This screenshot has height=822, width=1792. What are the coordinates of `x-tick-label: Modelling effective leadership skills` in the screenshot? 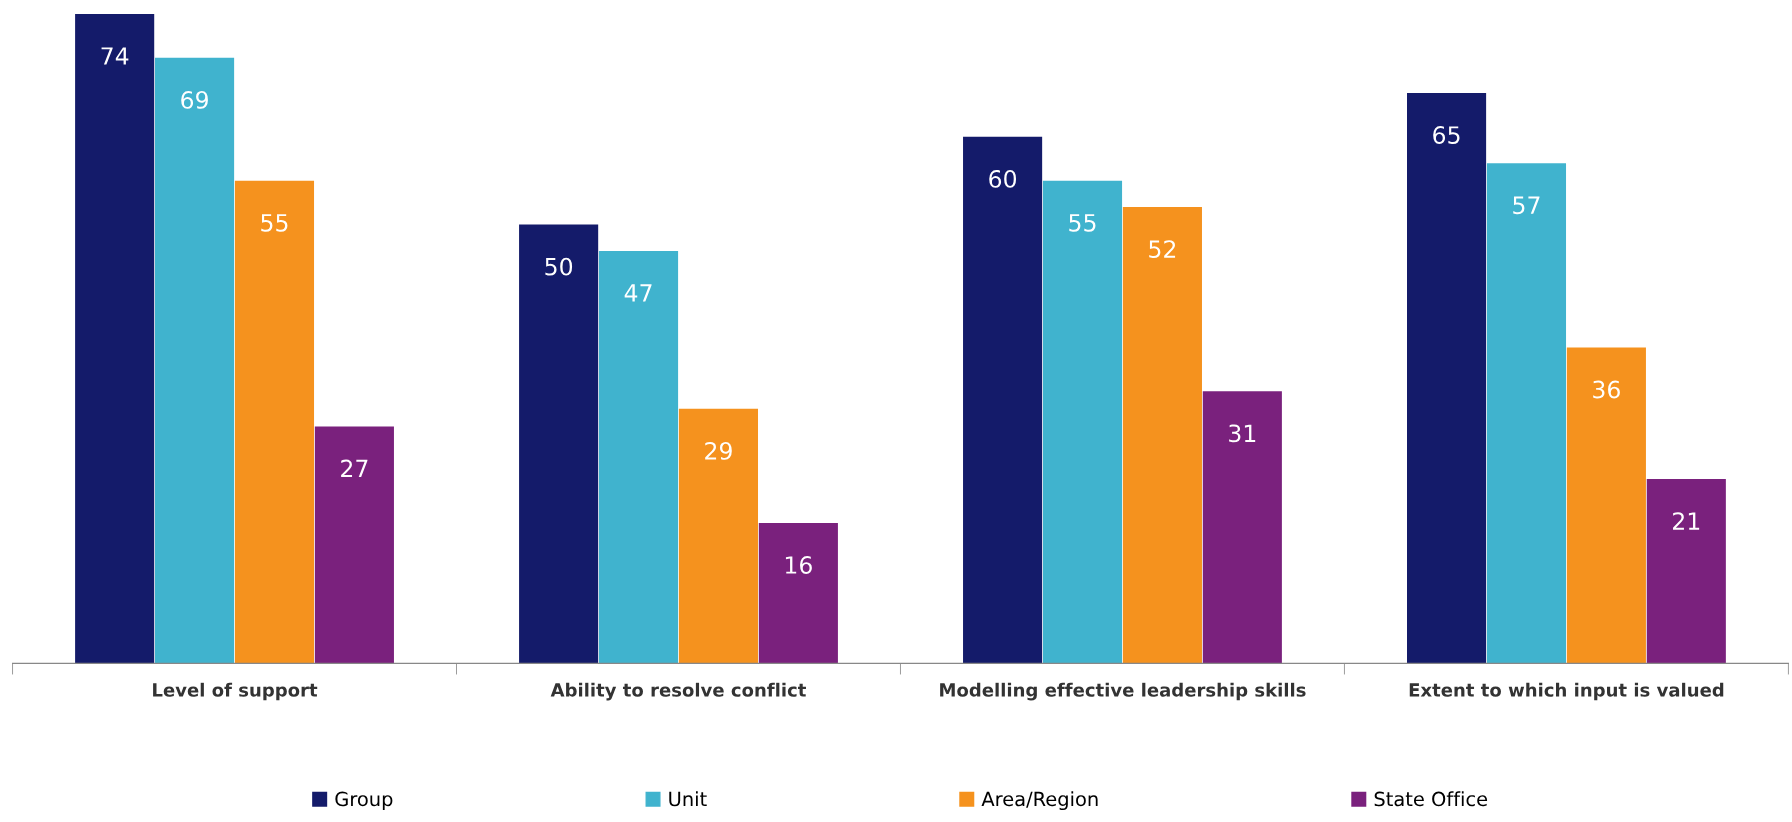 It's located at (1123, 691).